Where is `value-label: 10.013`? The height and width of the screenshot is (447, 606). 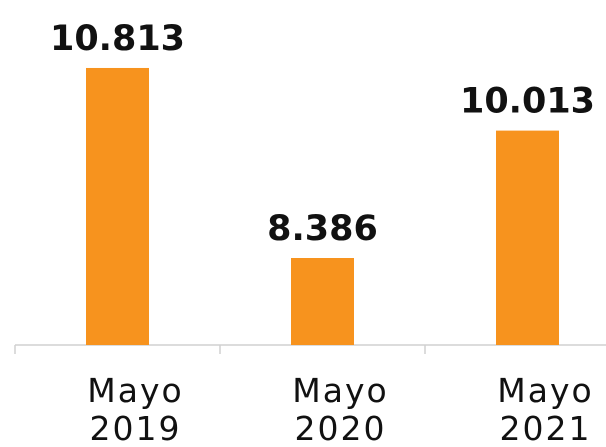 value-label: 10.013 is located at coordinates (527, 102).